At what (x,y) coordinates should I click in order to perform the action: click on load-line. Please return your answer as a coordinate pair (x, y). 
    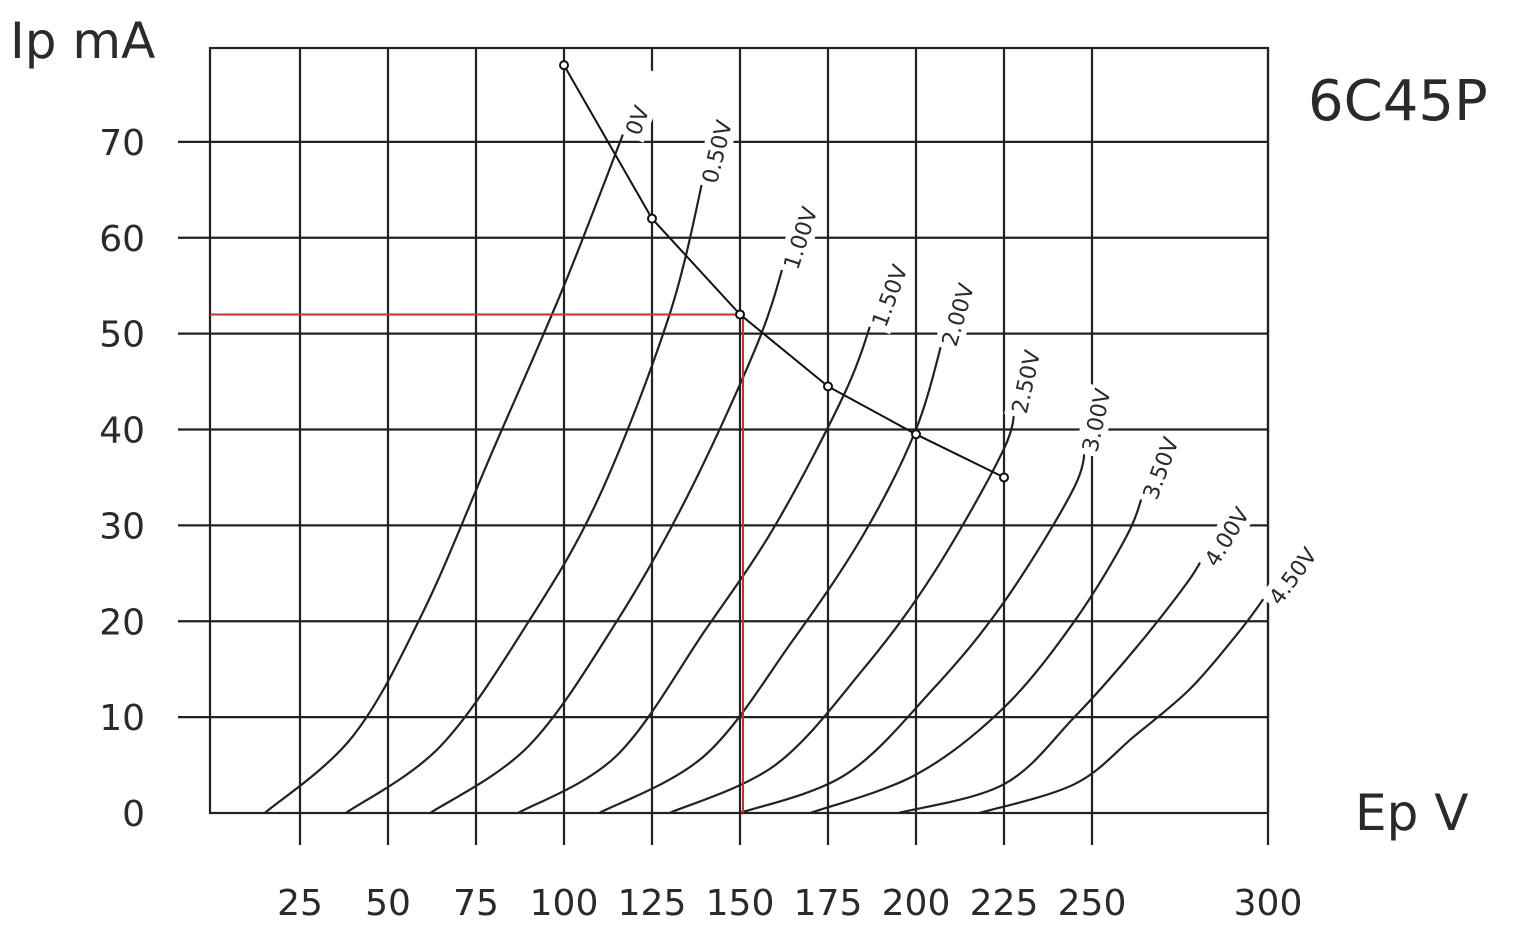
    Looking at the image, I should click on (784, 271).